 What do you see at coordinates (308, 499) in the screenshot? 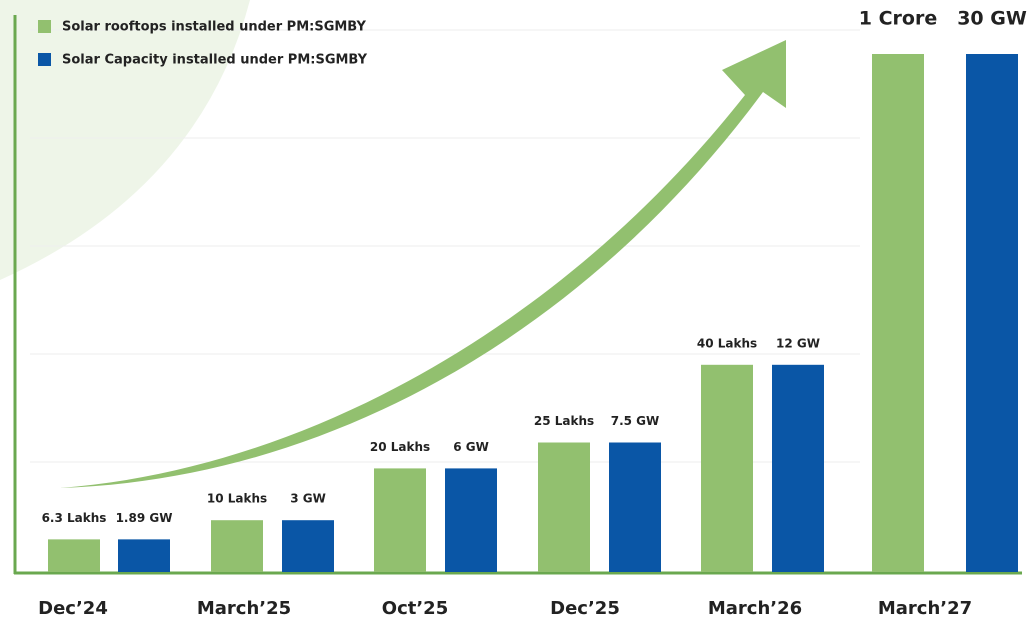
I see `value-label: 3 GW` at bounding box center [308, 499].